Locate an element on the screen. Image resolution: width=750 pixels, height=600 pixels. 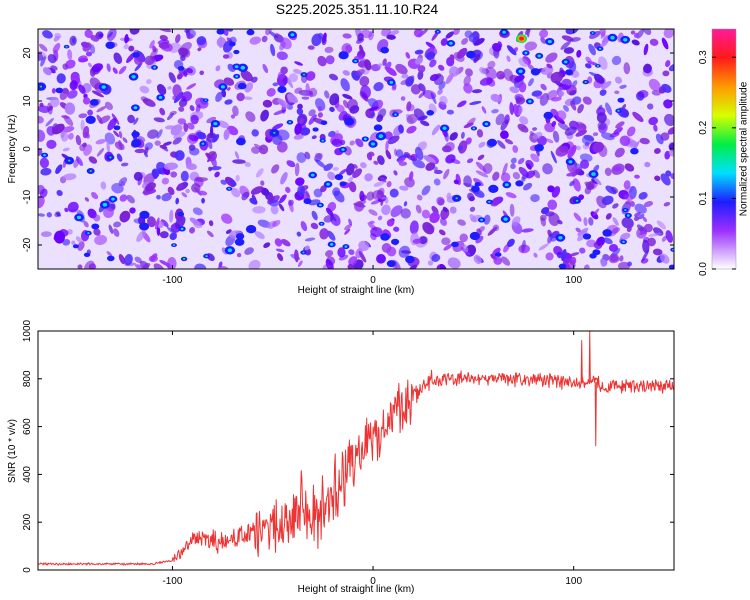
heatmap-y-axis-label: Frequency (Hz) is located at coordinates (12, 149).